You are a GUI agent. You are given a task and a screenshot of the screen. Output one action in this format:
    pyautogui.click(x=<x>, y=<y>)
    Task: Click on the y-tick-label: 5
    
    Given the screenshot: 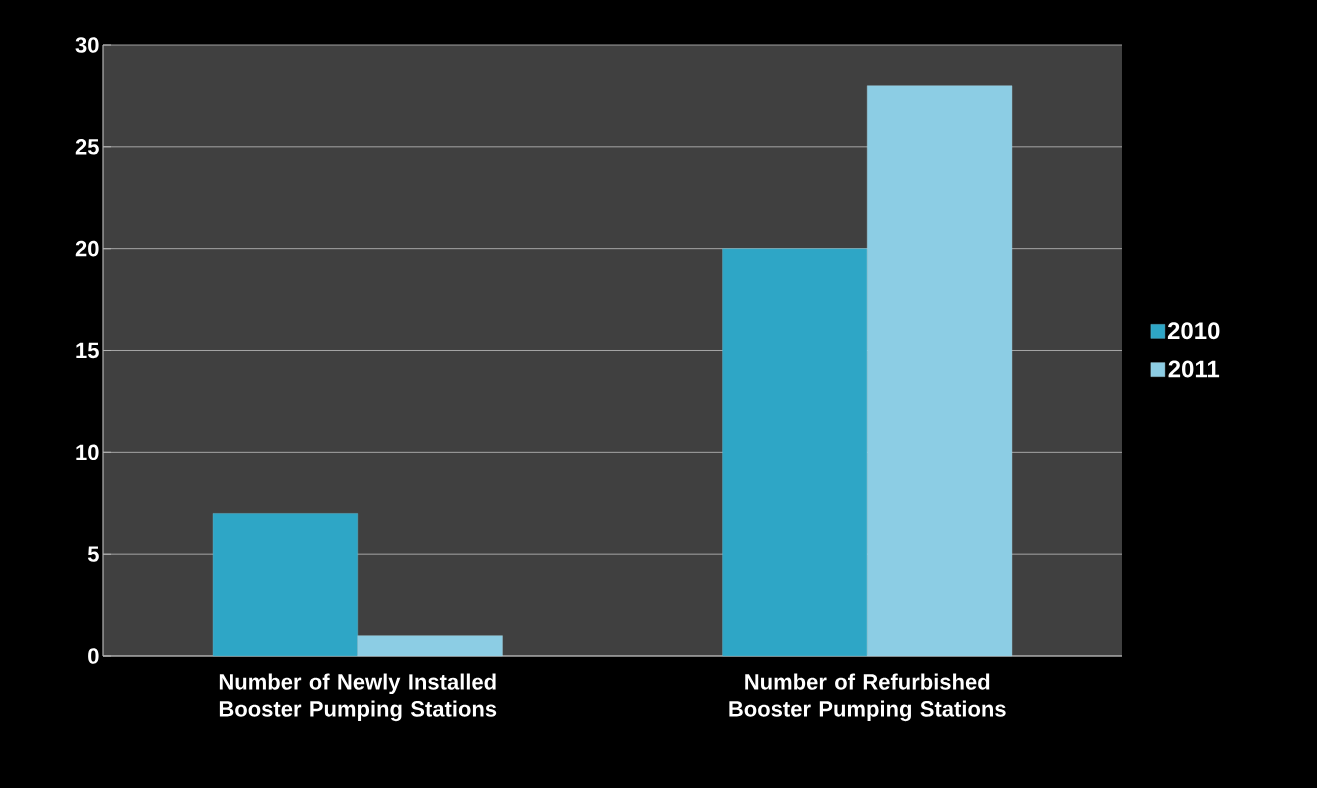 What is the action you would take?
    pyautogui.click(x=93, y=554)
    